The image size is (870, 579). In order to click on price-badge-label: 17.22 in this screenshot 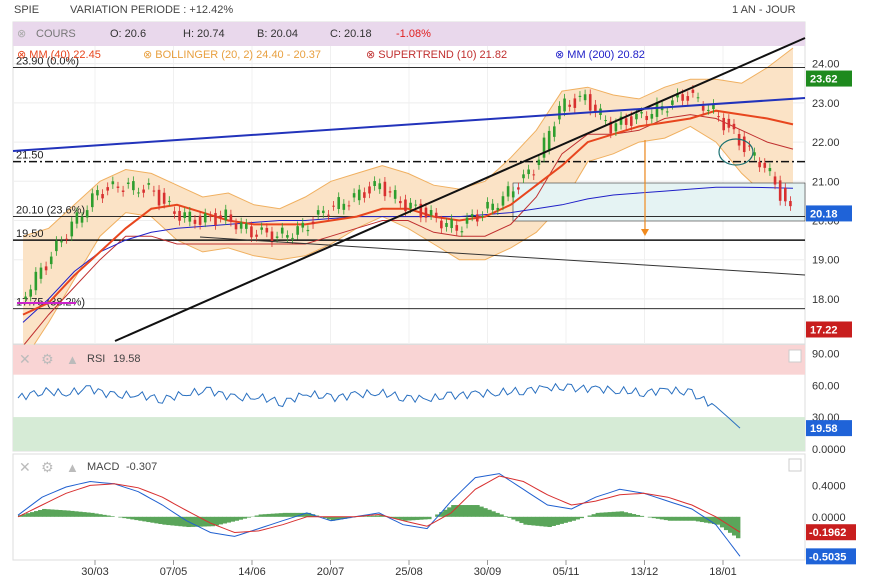, I will do `click(824, 330)`.